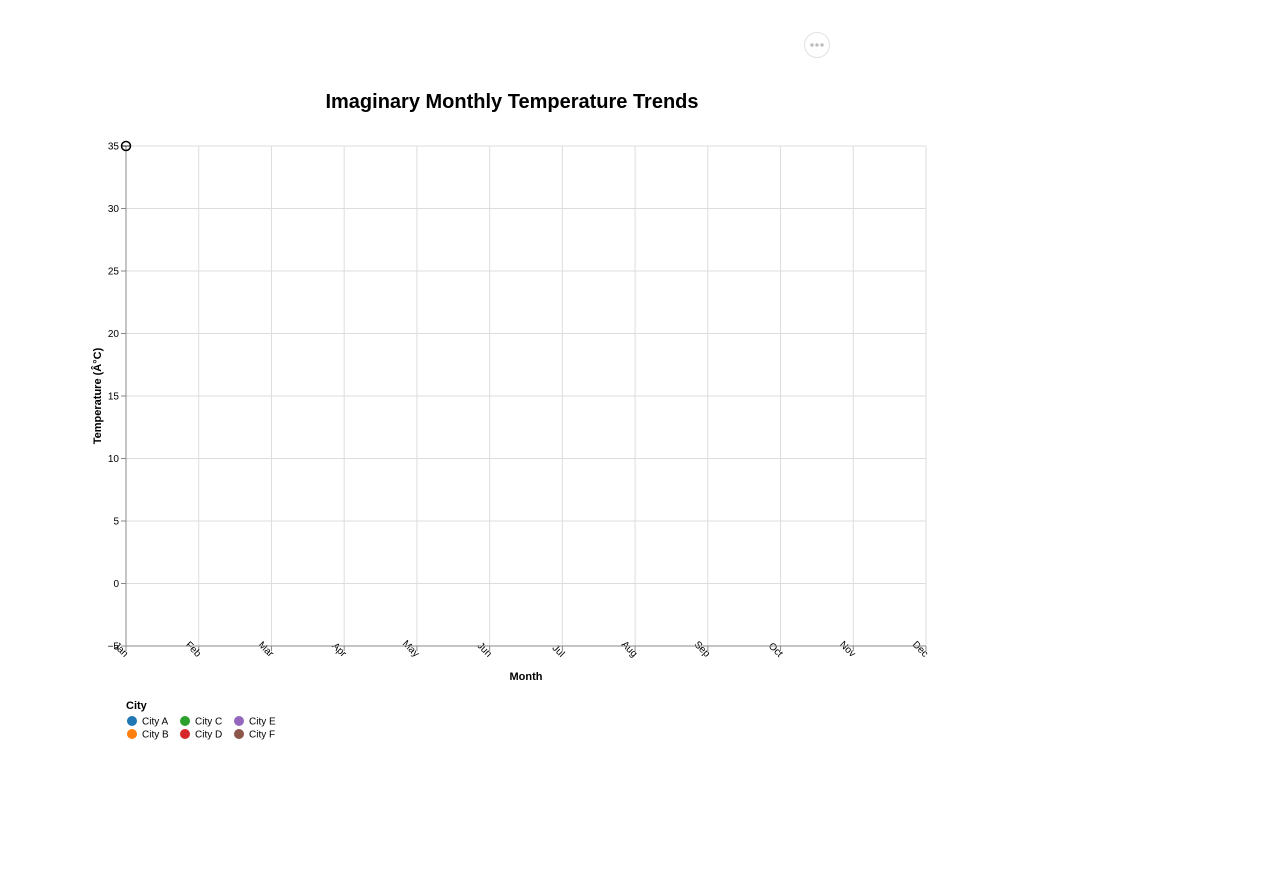 Image resolution: width=1280 pixels, height=876 pixels. Describe the element at coordinates (126, 146) in the screenshot. I see `chart-marks` at that location.